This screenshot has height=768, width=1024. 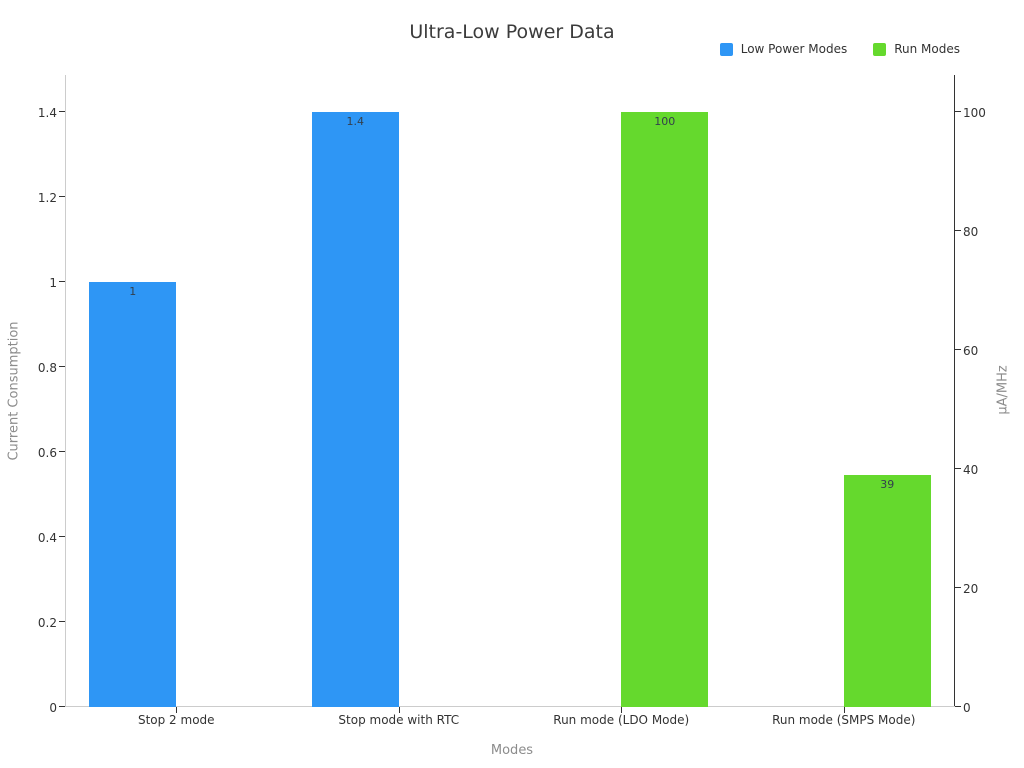 I want to click on y-axis-left-line, so click(x=65, y=391).